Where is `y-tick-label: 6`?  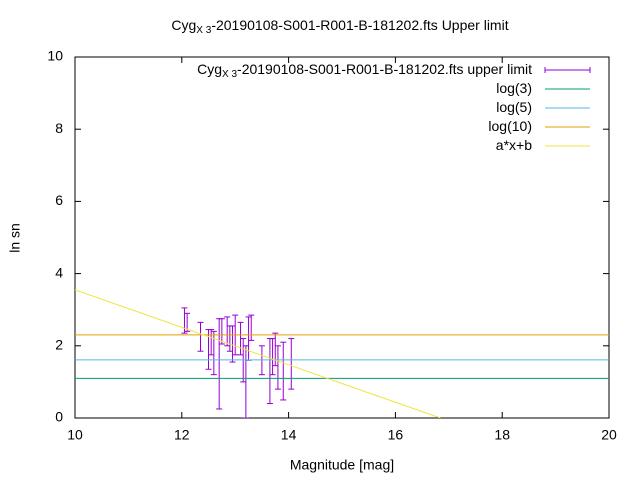 y-tick-label: 6 is located at coordinates (59, 200).